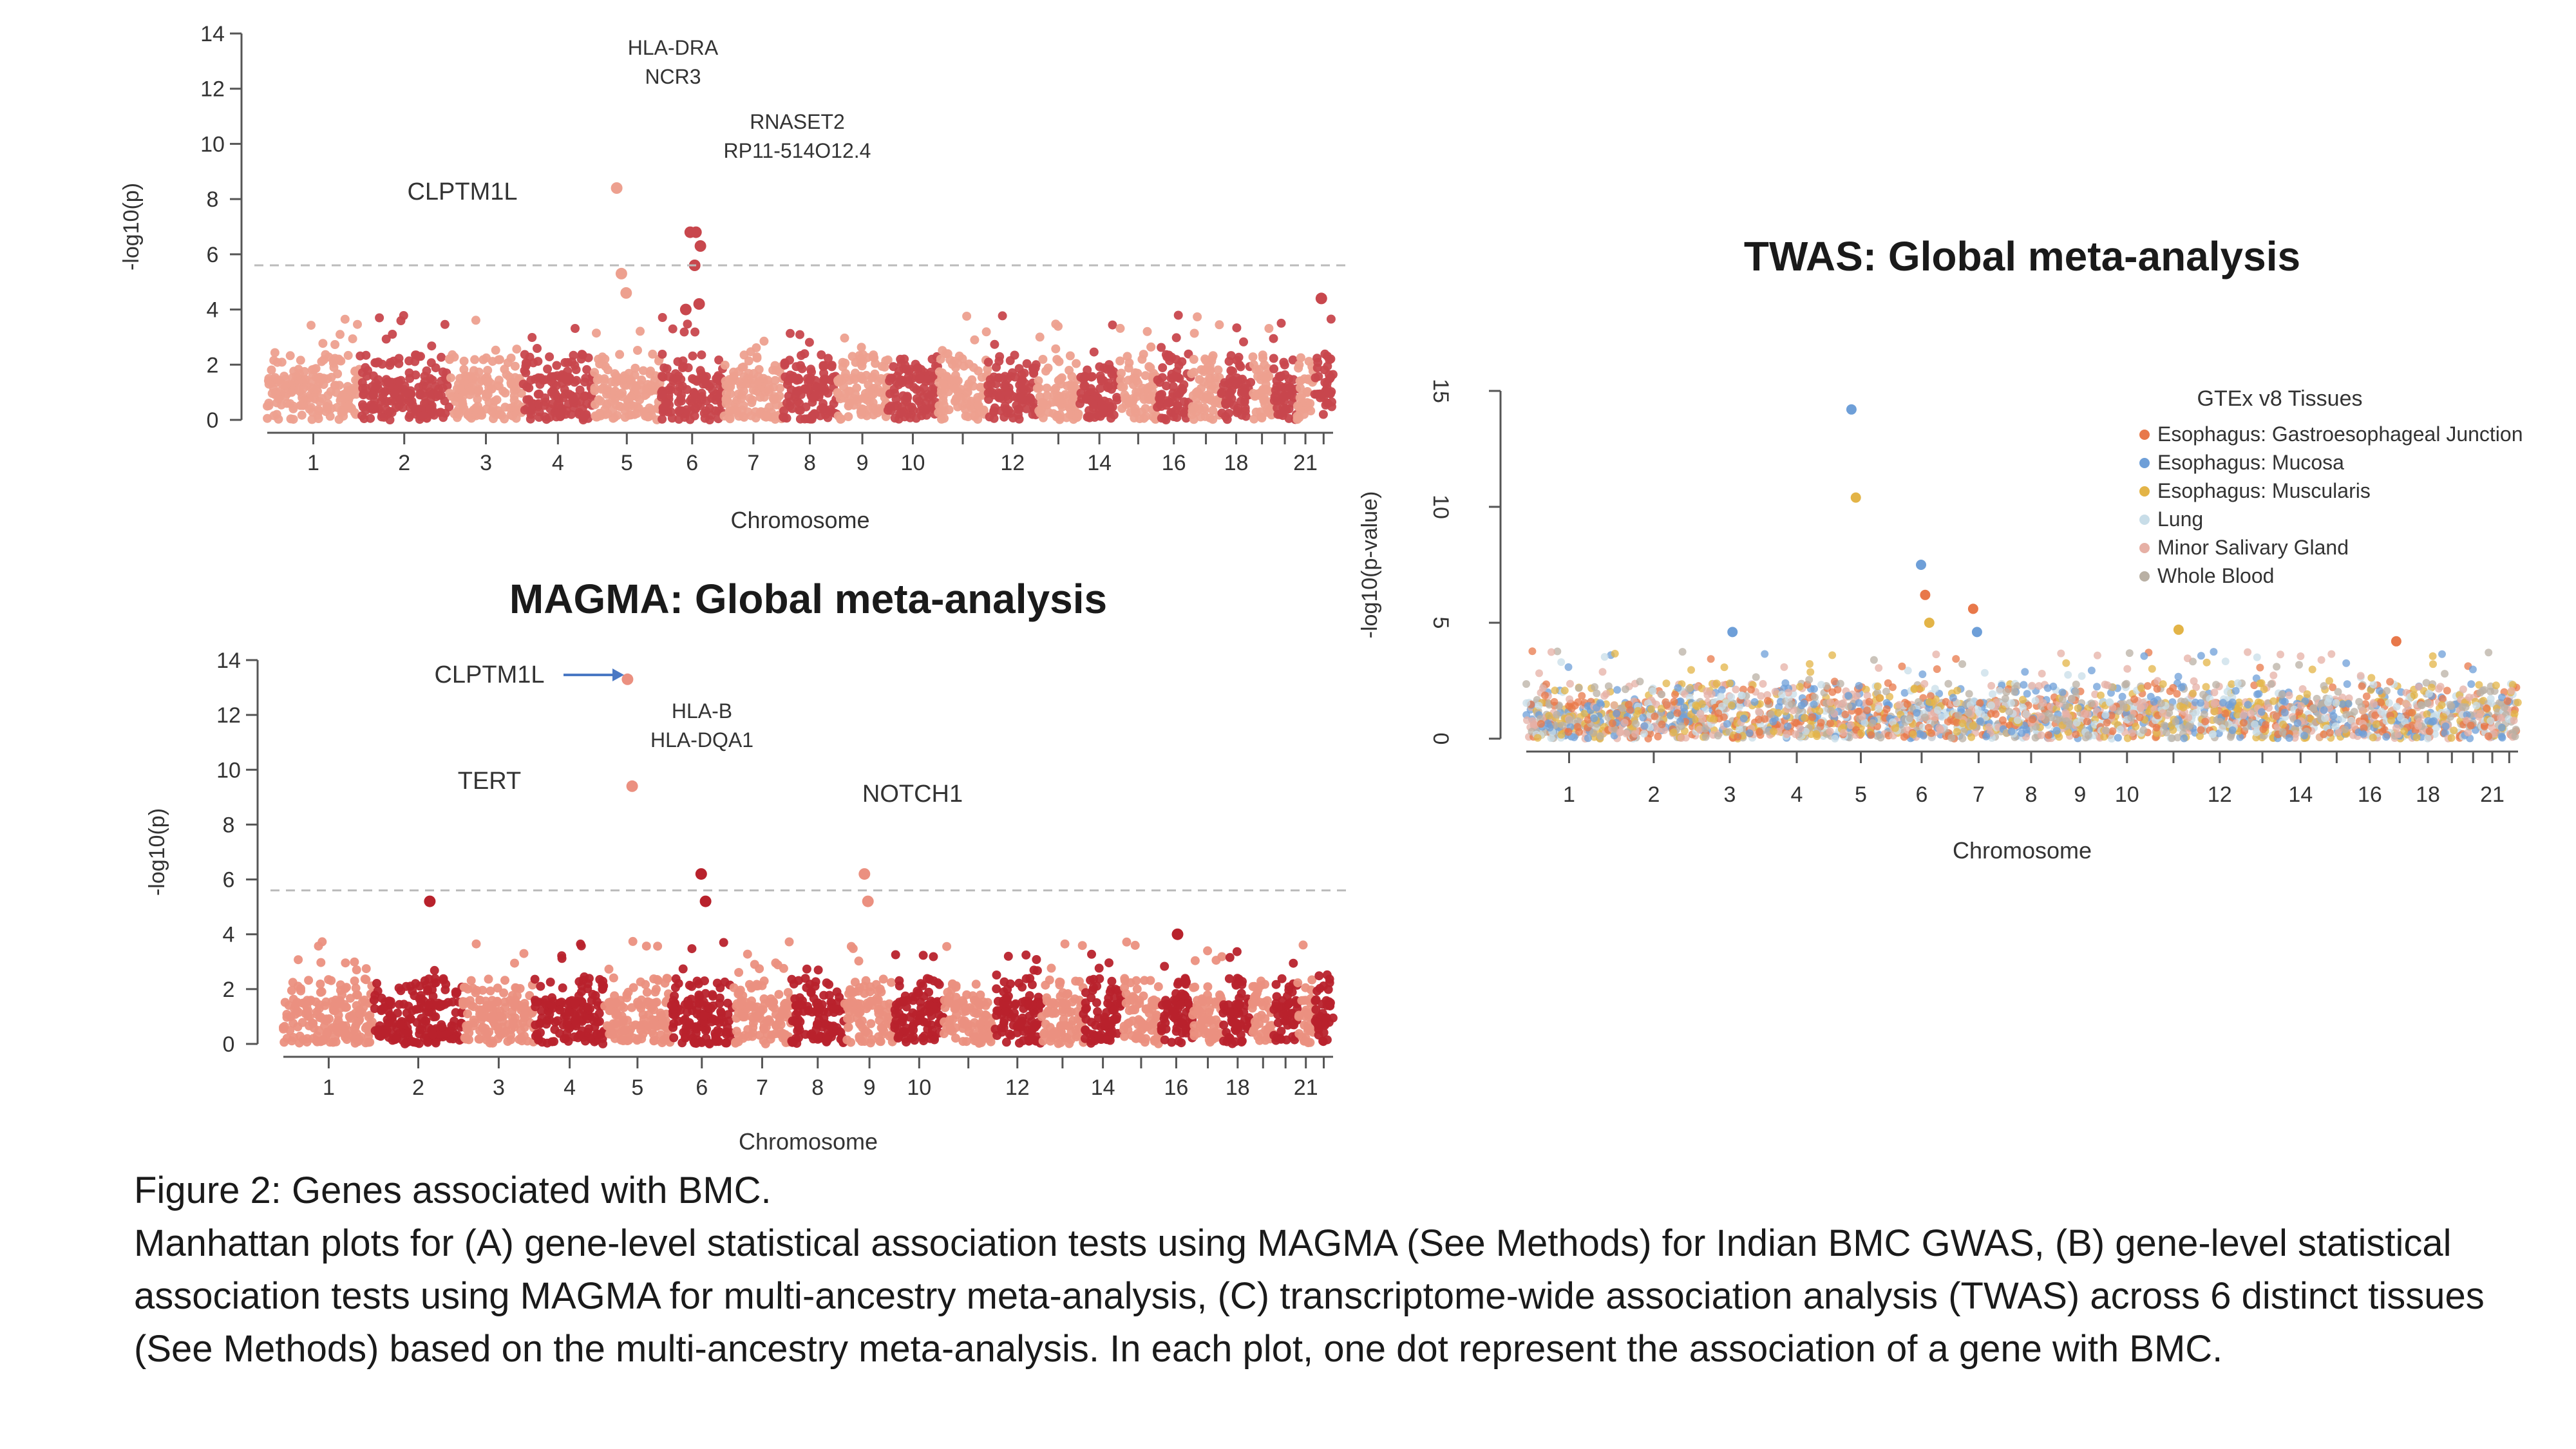 The height and width of the screenshot is (1449, 2576). Describe the element at coordinates (637, 1087) in the screenshot. I see `x-tick-label: 5` at that location.